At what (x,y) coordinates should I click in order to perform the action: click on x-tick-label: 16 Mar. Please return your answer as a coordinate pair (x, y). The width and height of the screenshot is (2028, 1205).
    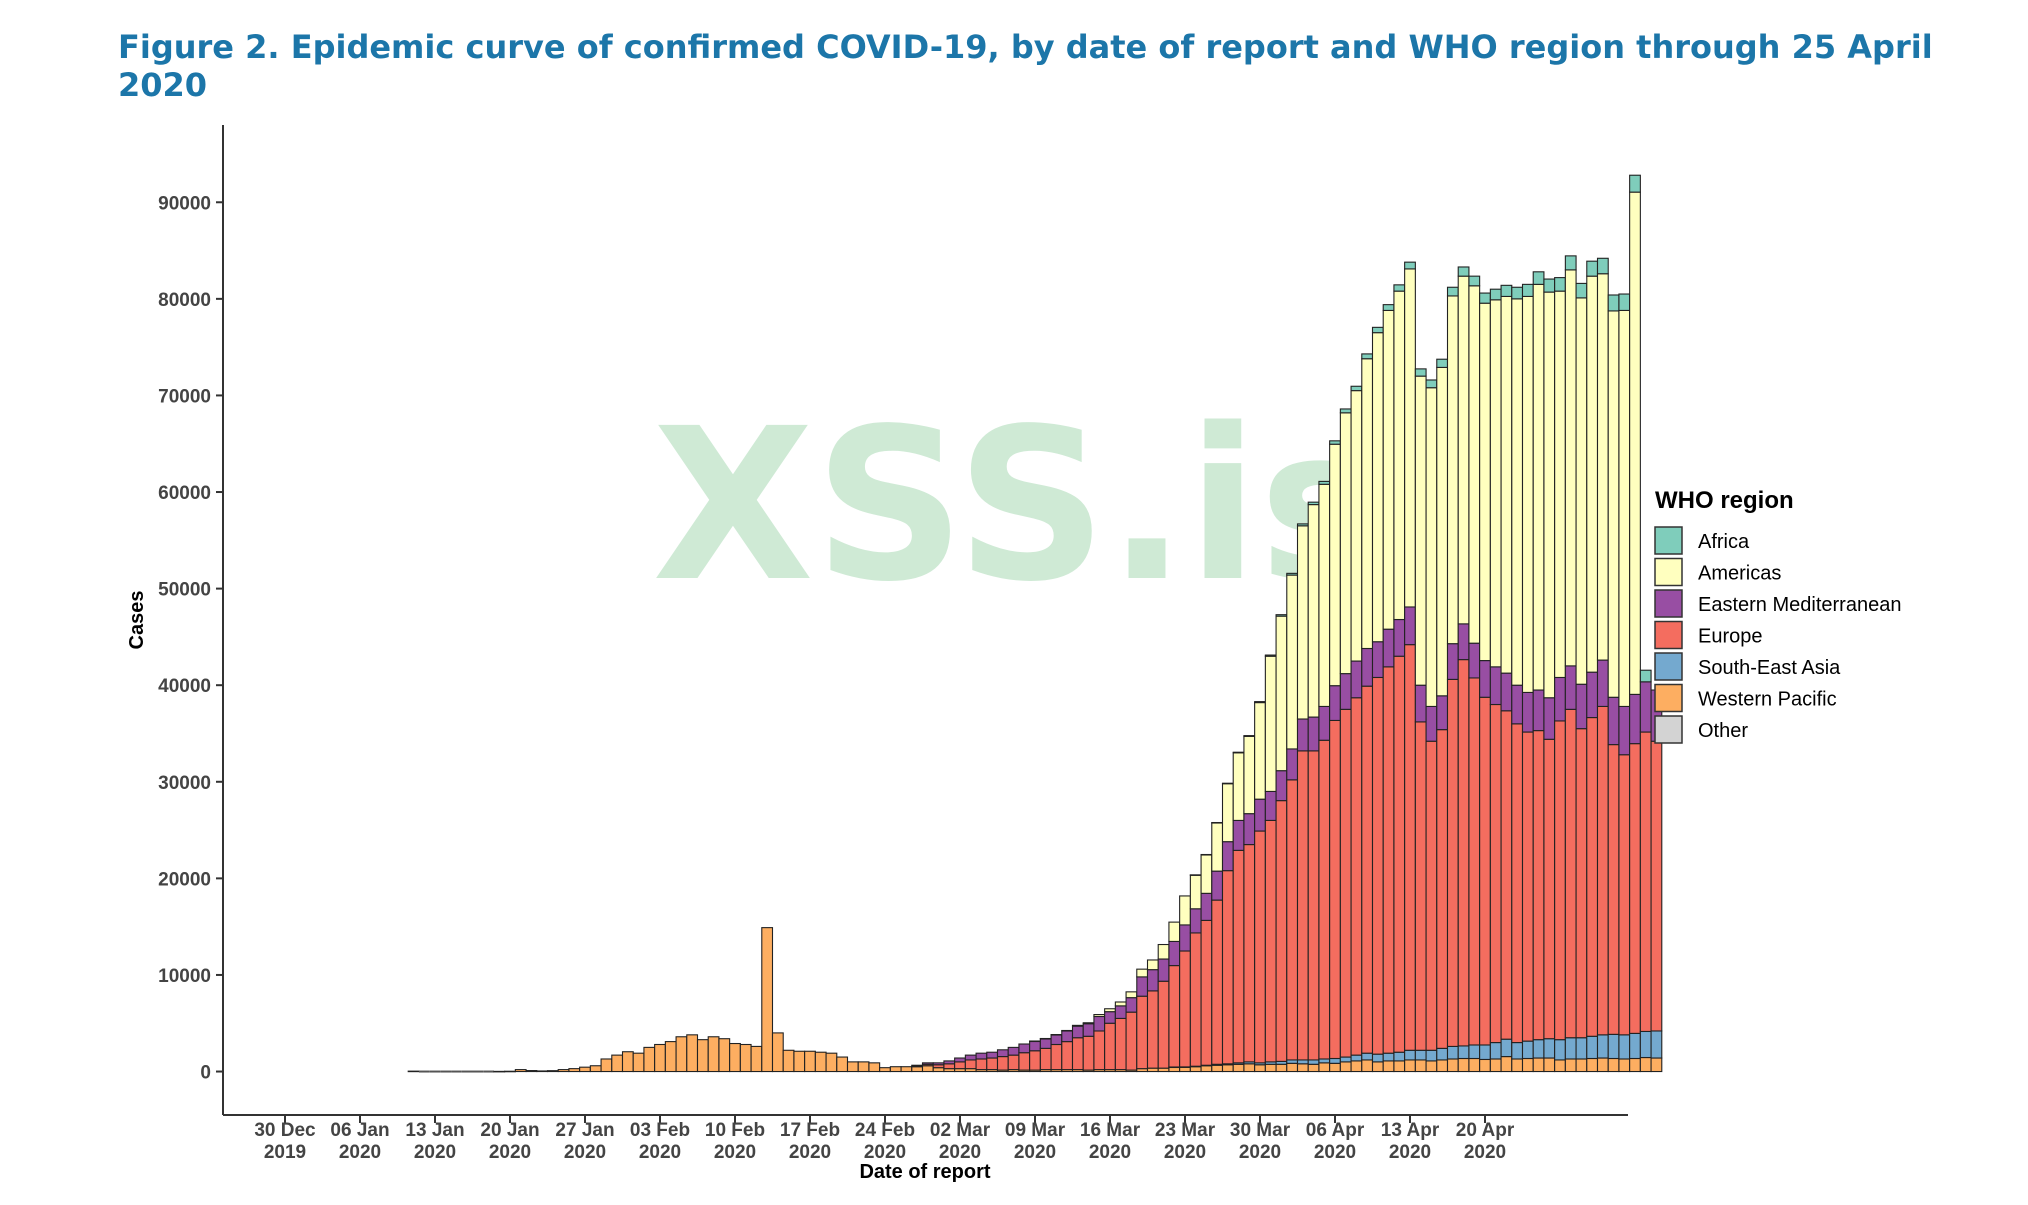
    Looking at the image, I should click on (1110, 1130).